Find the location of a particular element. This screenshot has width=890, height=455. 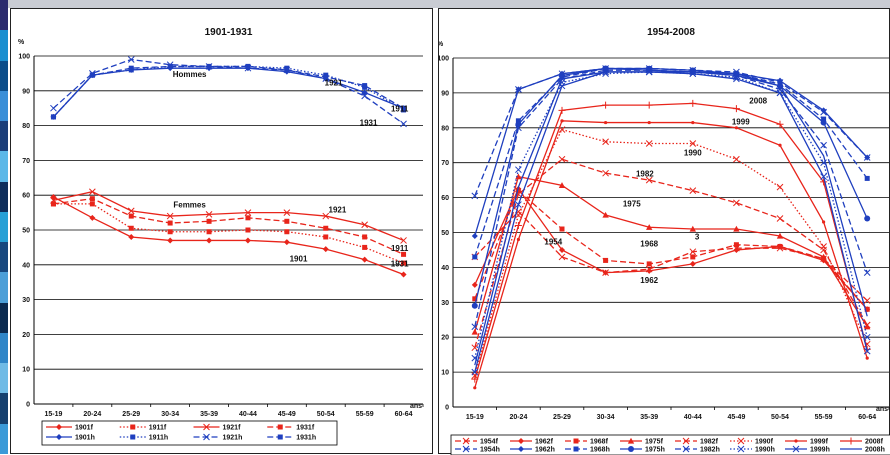

legend-label: 1931h is located at coordinates (306, 438).